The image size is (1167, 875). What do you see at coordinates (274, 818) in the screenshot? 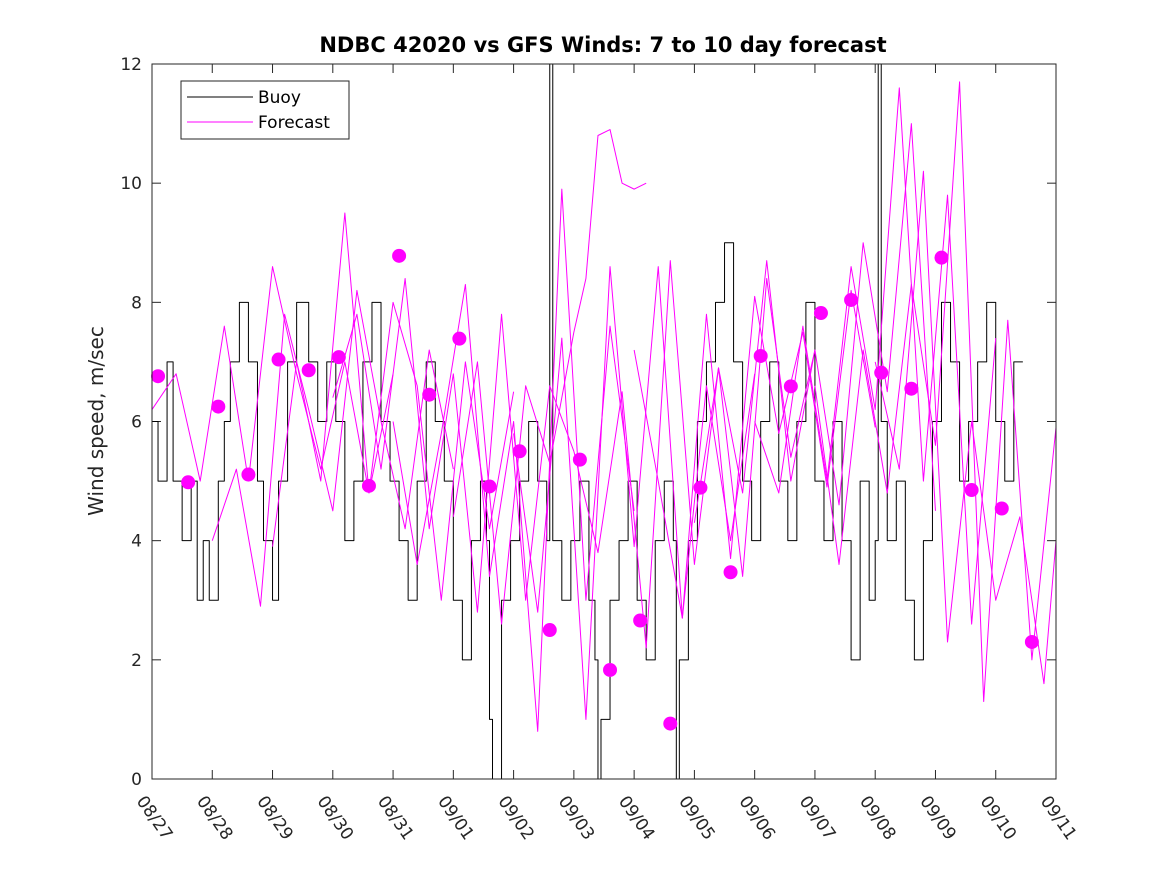
I see `x-tick-label: 08/29` at bounding box center [274, 818].